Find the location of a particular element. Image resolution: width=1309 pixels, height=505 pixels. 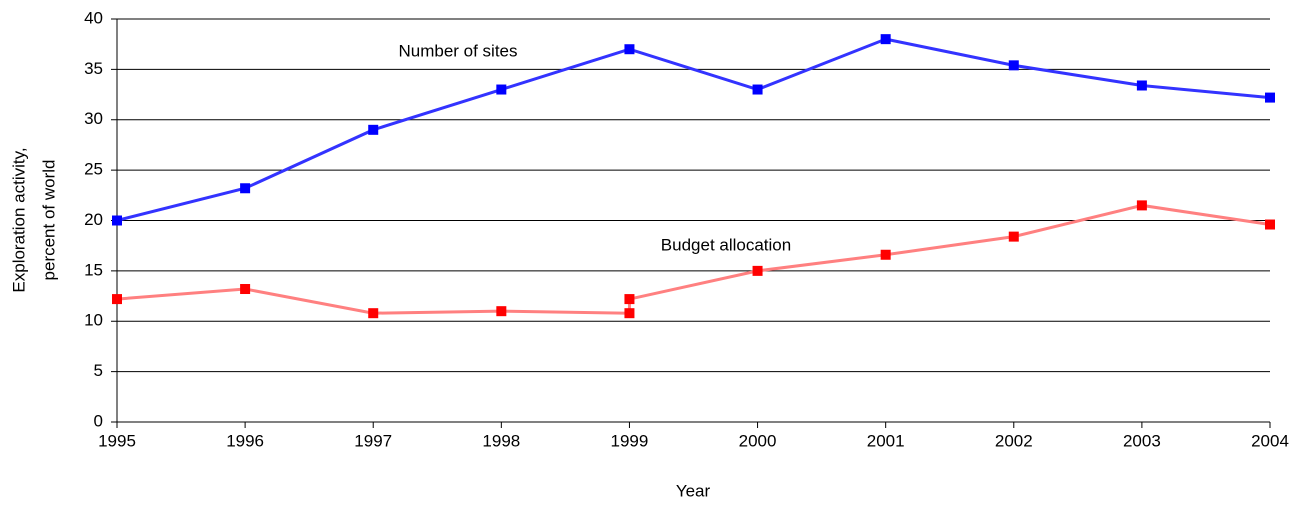

x-tick-label: 1999 is located at coordinates (630, 440).